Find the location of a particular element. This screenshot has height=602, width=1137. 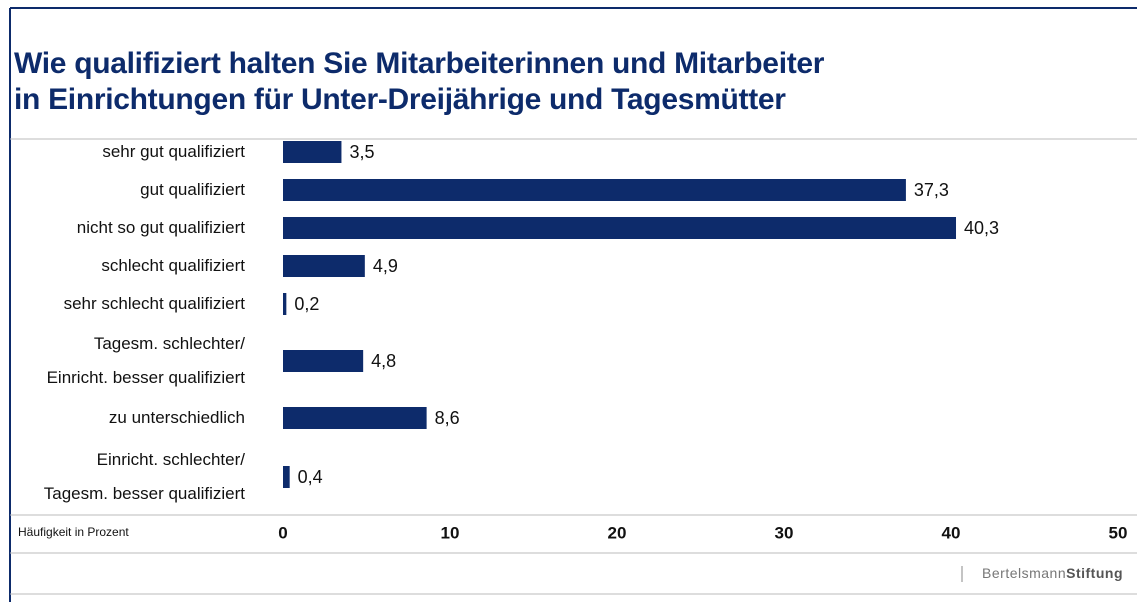

x-tick-label: 0 is located at coordinates (282, 532).